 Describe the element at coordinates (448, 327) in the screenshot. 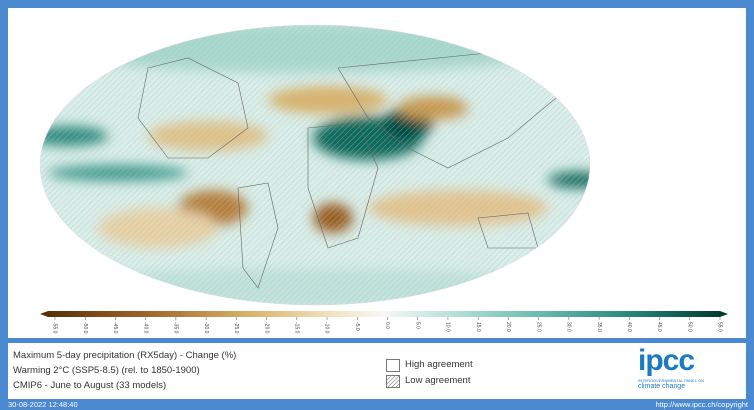

I see `colorbar-tick-label: 10.0` at that location.